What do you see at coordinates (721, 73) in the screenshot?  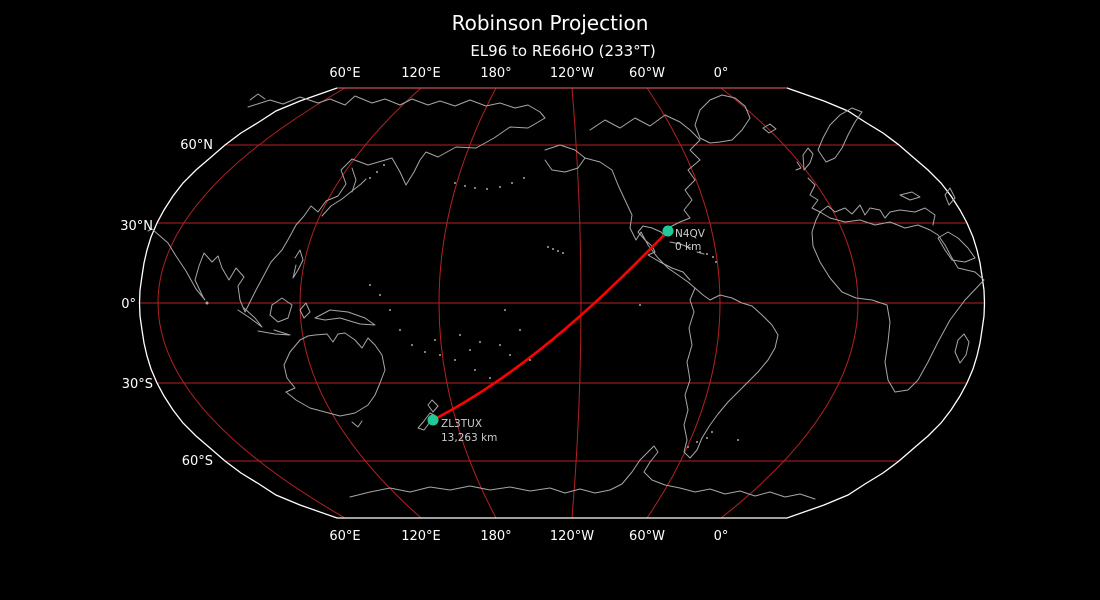 I see `lon-tick-0-top: 0°` at bounding box center [721, 73].